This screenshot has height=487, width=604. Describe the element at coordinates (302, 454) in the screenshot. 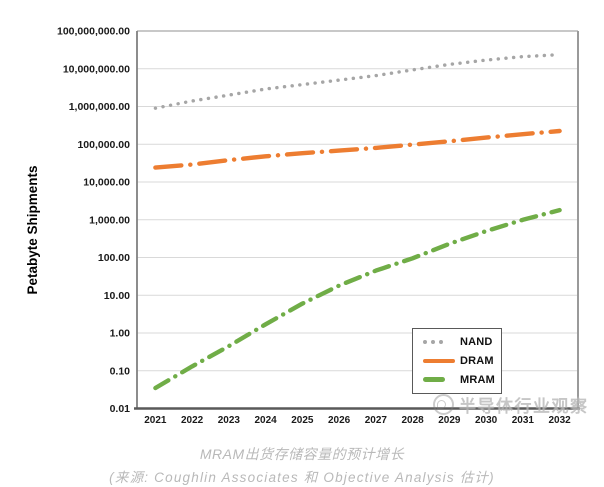

I see `figure-title: MRAM出货存储容量的预计增长` at that location.